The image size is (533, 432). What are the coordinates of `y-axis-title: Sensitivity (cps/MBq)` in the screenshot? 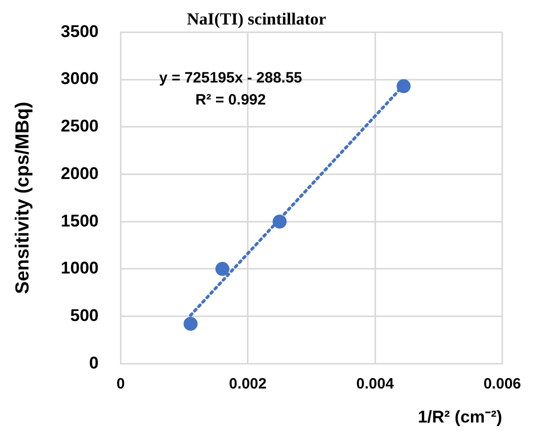 It's located at (23, 198).